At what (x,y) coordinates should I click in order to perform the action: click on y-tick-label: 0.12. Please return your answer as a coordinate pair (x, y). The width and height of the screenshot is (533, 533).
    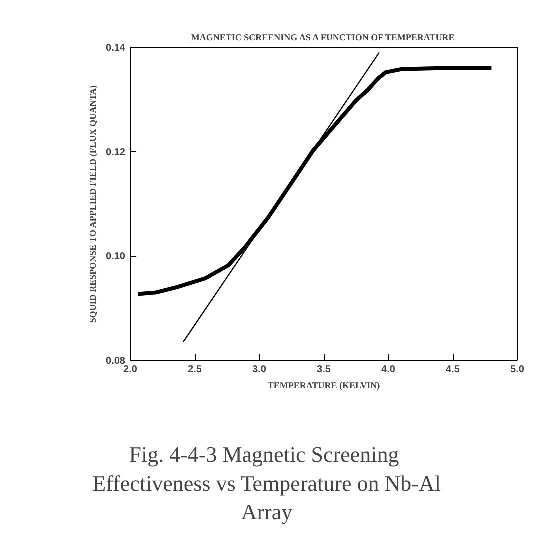
    Looking at the image, I should click on (116, 152).